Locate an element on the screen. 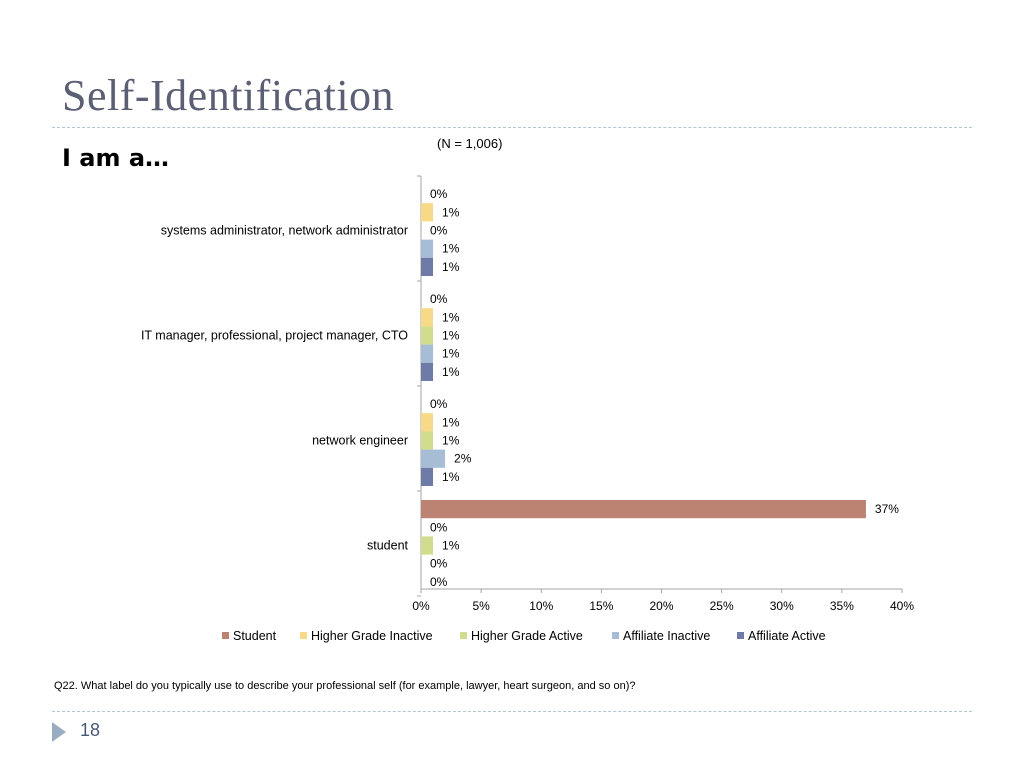 This screenshot has height=768, width=1024. data-label: 37% is located at coordinates (887, 509).